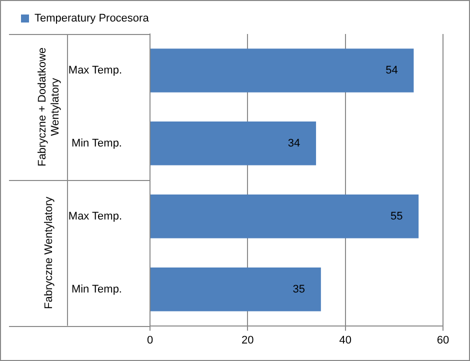 The height and width of the screenshot is (361, 470). Describe the element at coordinates (392, 70) in the screenshot. I see `data-label: 54` at that location.